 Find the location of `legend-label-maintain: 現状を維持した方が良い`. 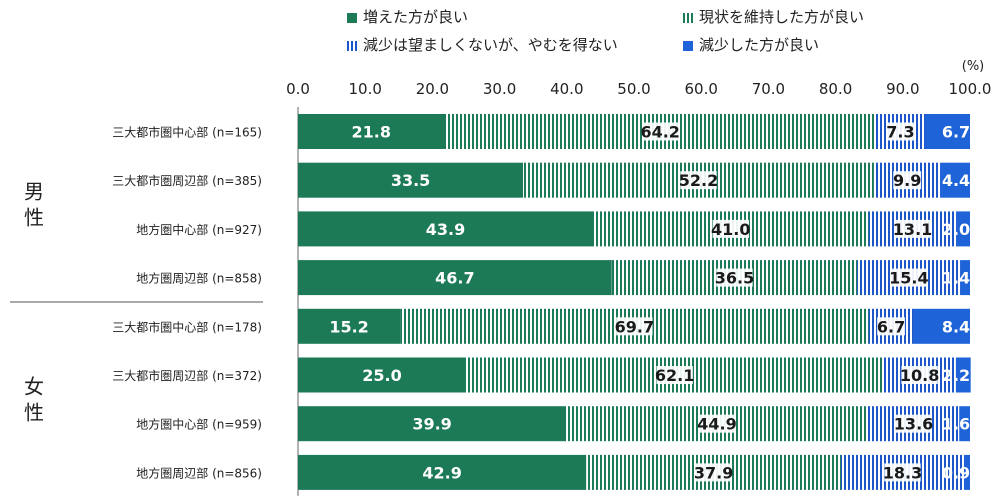

legend-label-maintain: 現状を維持した方が良い is located at coordinates (782, 17).